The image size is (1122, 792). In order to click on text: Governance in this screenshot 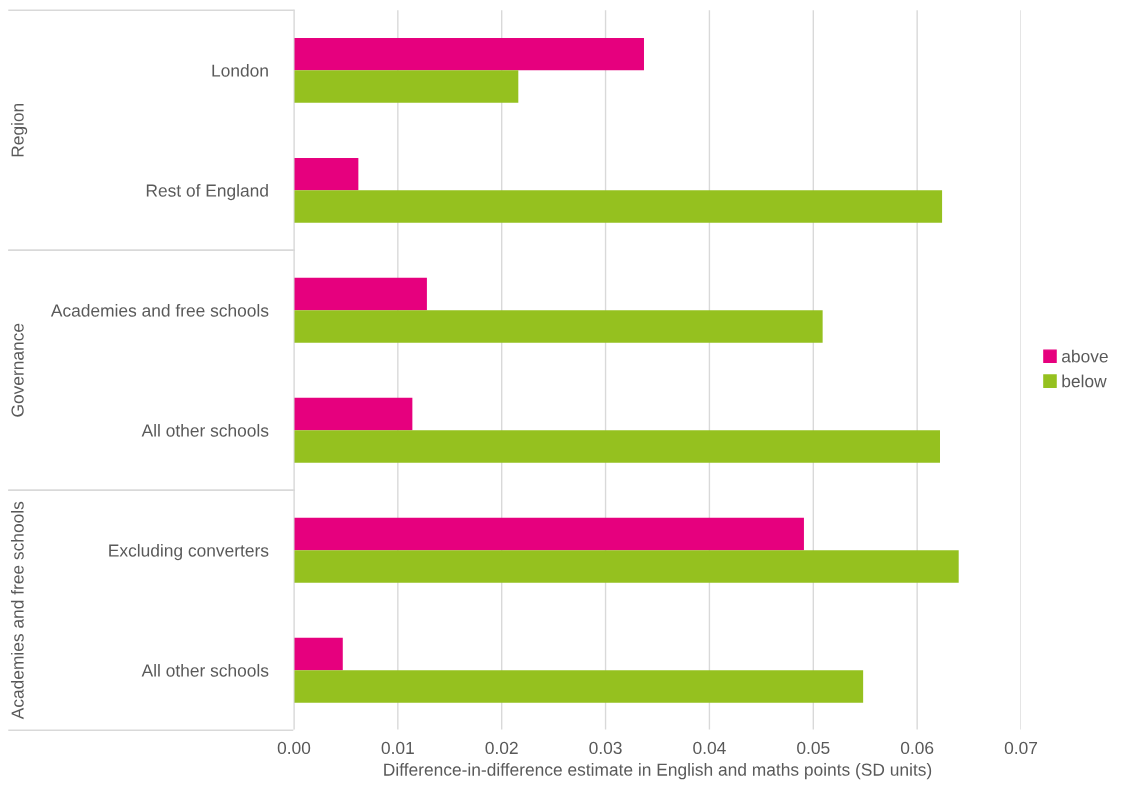, I will do `click(17, 370)`.